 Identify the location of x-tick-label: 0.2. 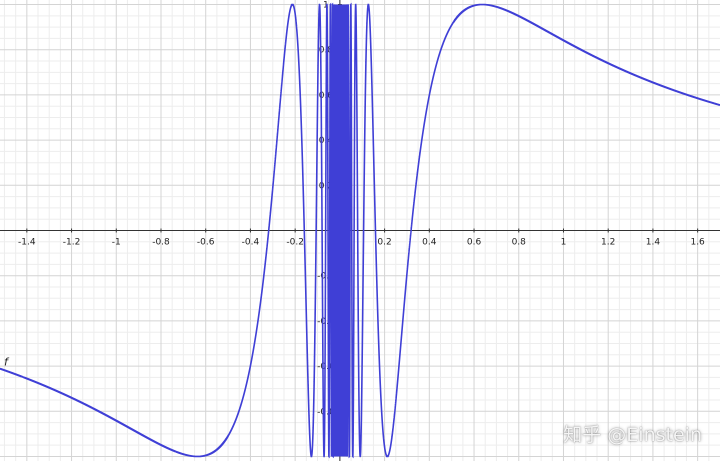
(384, 243).